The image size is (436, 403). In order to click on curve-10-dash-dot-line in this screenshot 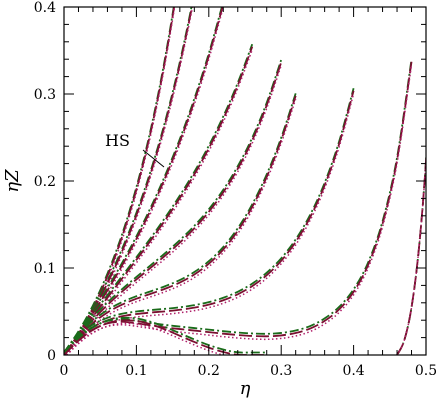, I will do `click(411, 250)`.